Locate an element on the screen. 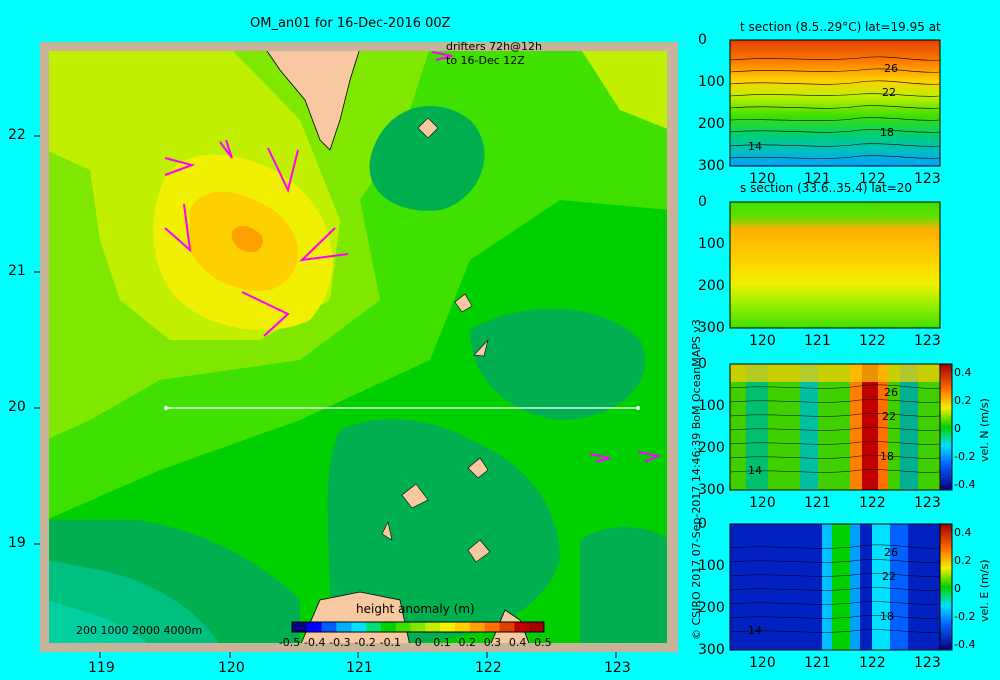 Image resolution: width=1000 pixels, height=680 pixels. drifter-note-2: to 16-Dec 12Z is located at coordinates (485, 60).